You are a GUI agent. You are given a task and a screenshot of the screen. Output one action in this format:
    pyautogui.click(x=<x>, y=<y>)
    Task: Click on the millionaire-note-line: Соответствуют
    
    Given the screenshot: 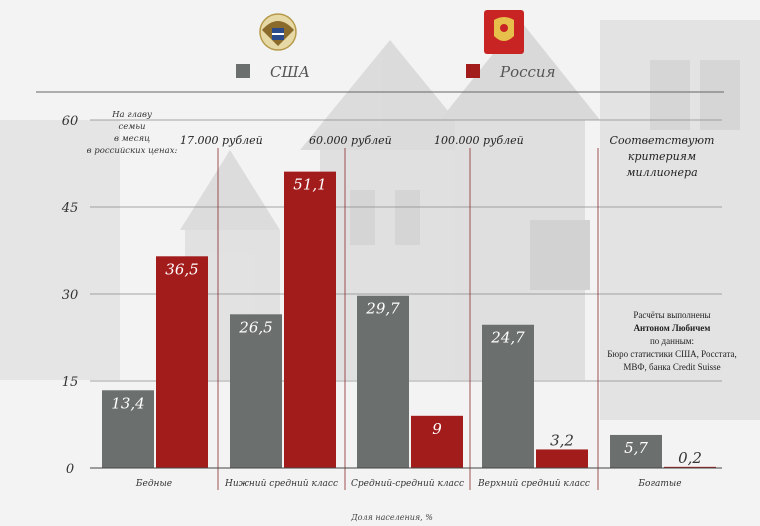 What is the action you would take?
    pyautogui.click(x=662, y=140)
    